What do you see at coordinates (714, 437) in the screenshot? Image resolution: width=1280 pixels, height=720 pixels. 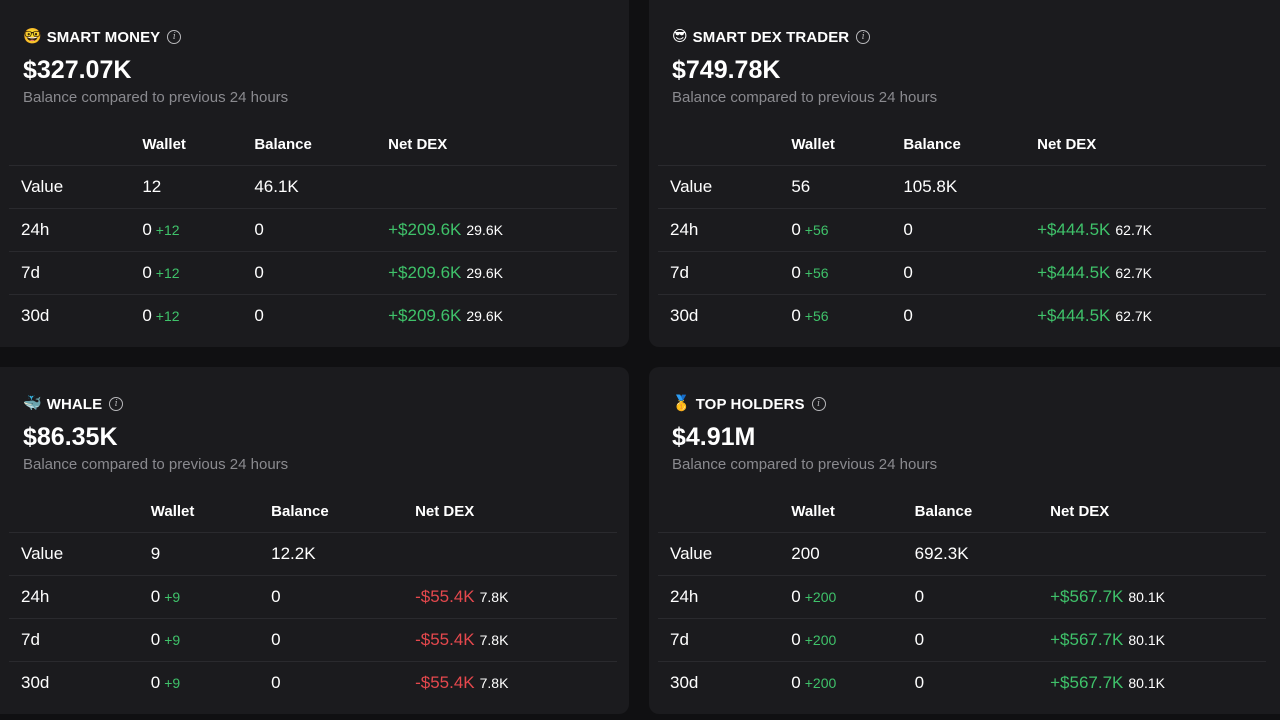 I see `card-amount: $4.91M` at bounding box center [714, 437].